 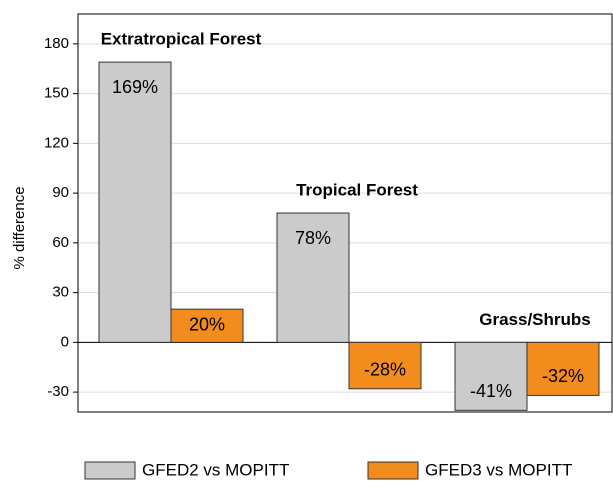 What do you see at coordinates (491, 391) in the screenshot?
I see `value-label: -41%` at bounding box center [491, 391].